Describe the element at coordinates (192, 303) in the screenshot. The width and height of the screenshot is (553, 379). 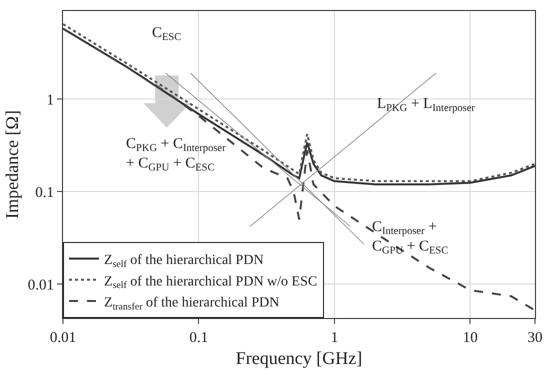
I see `legend-label: Z$_{transfer}$ of the hierarchical PDN` at that location.